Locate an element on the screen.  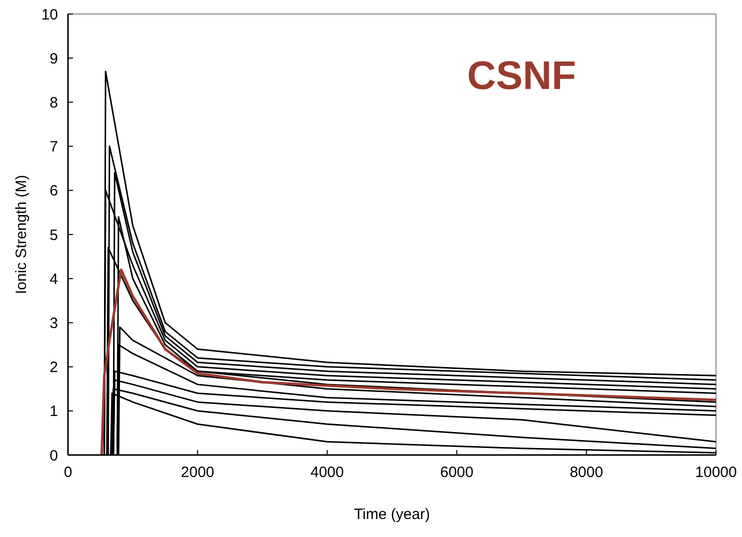
y-tick-label: 4 is located at coordinates (54, 279).